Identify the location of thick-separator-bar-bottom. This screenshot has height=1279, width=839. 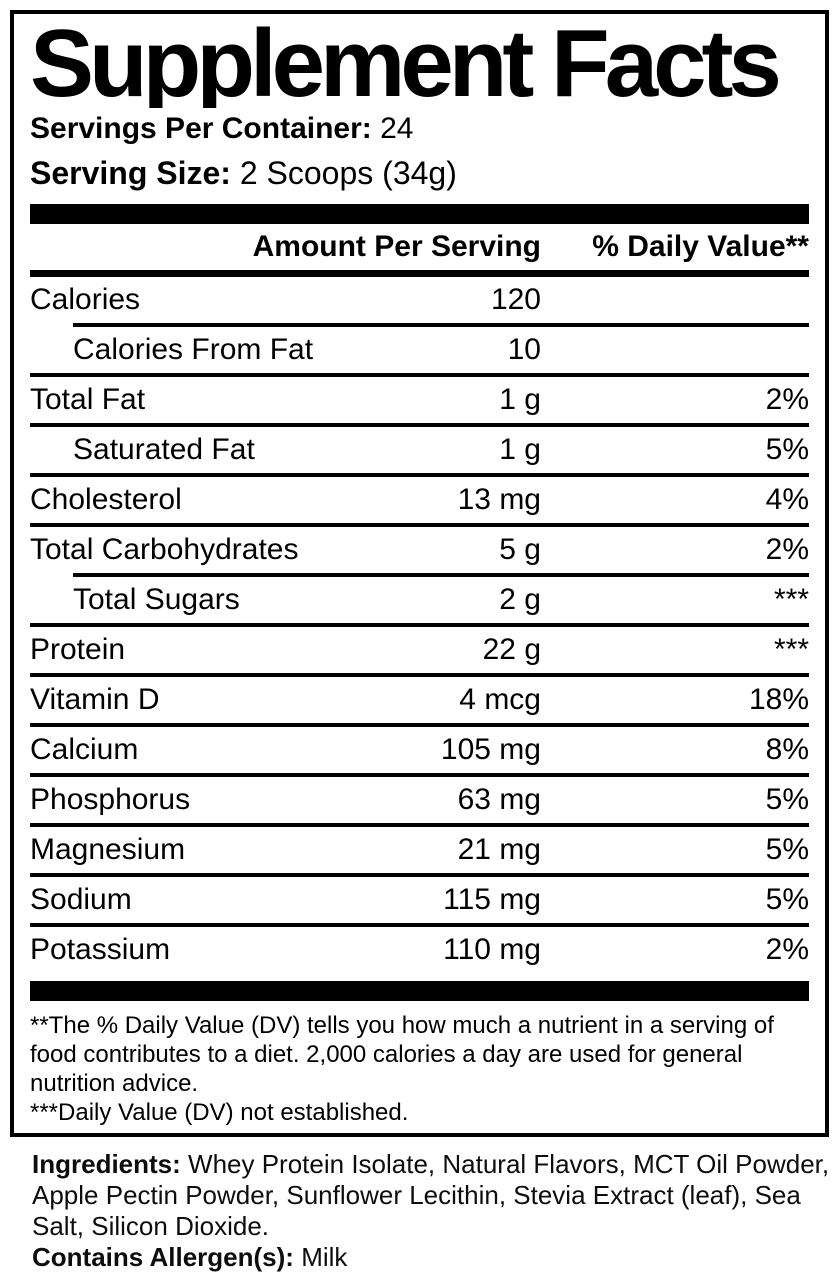
(419, 991).